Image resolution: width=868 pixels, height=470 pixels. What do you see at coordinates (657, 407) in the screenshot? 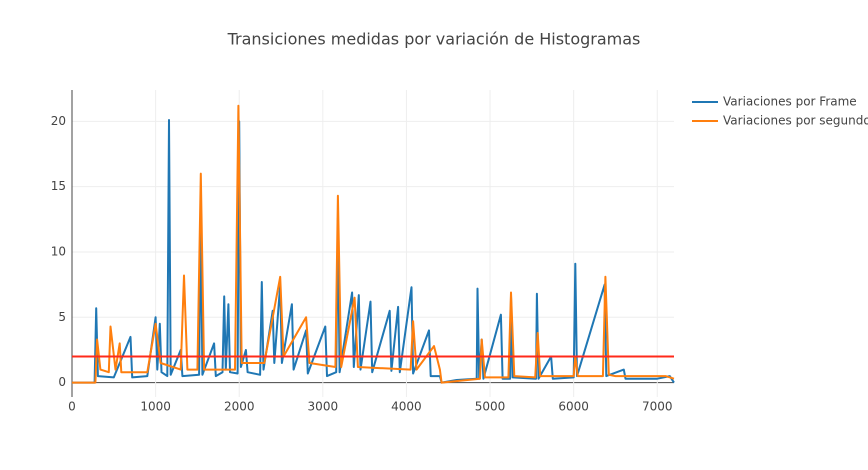
I see `x-tick-label: 7000` at bounding box center [657, 407].